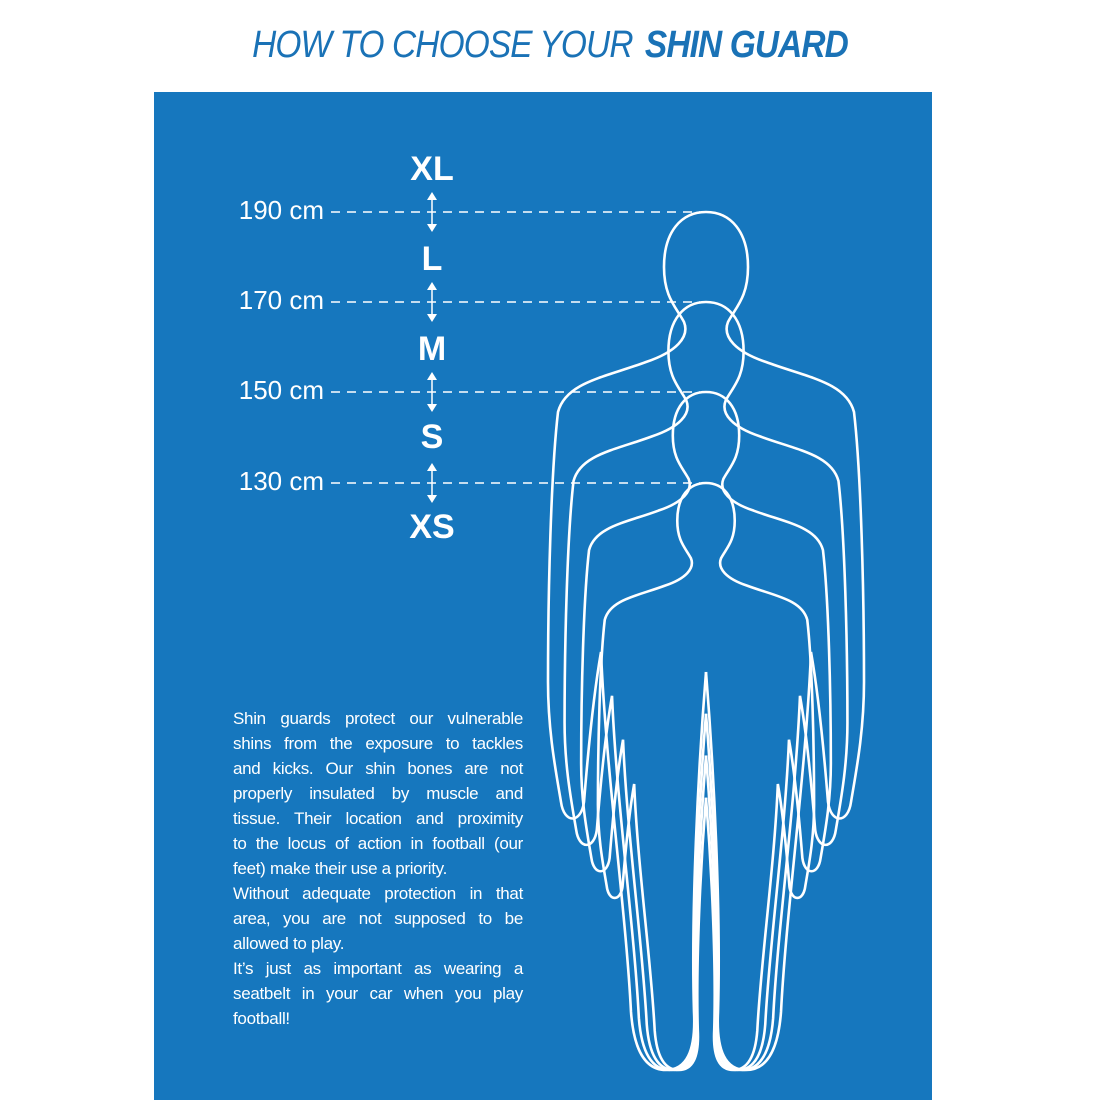  What do you see at coordinates (378, 918) in the screenshot?
I see `description-line: area, you are not supposed to be` at bounding box center [378, 918].